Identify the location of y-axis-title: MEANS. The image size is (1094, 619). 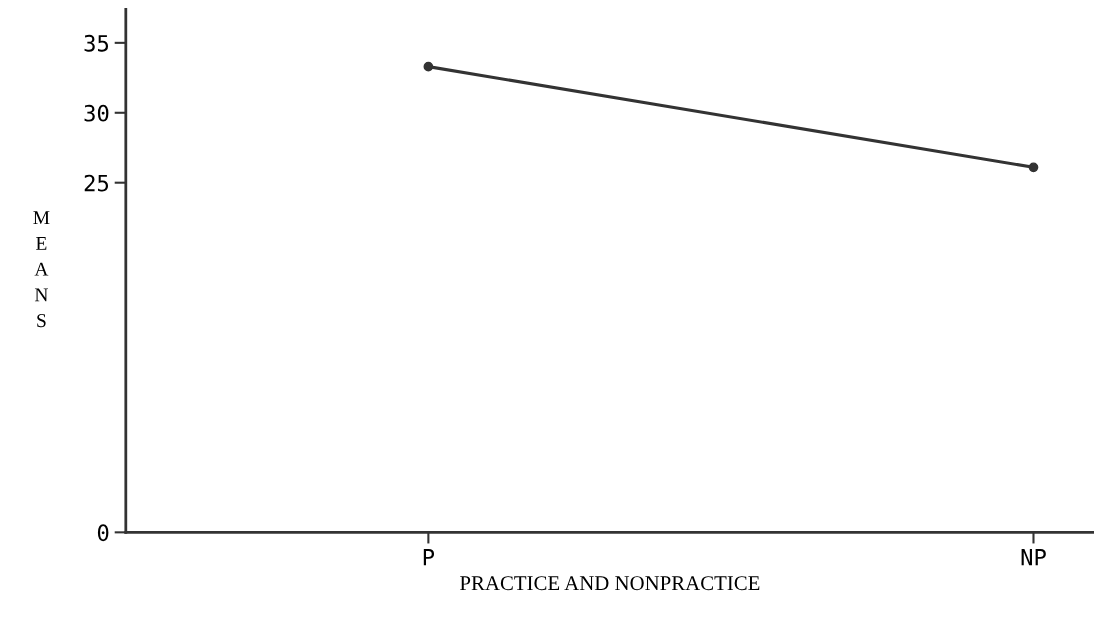
(41, 269).